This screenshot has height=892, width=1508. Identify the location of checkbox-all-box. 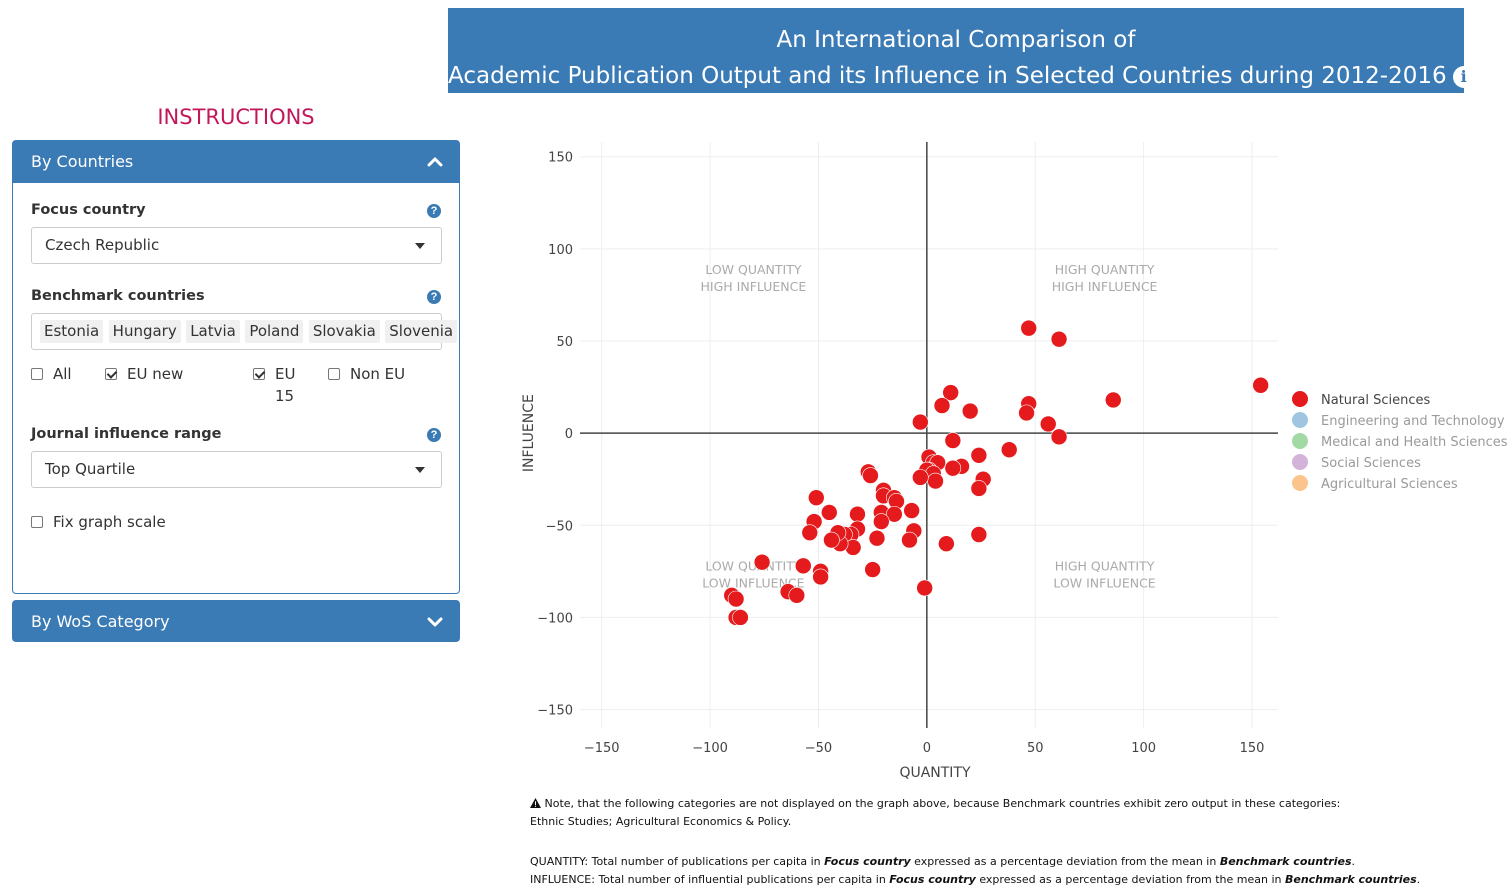
(37, 374).